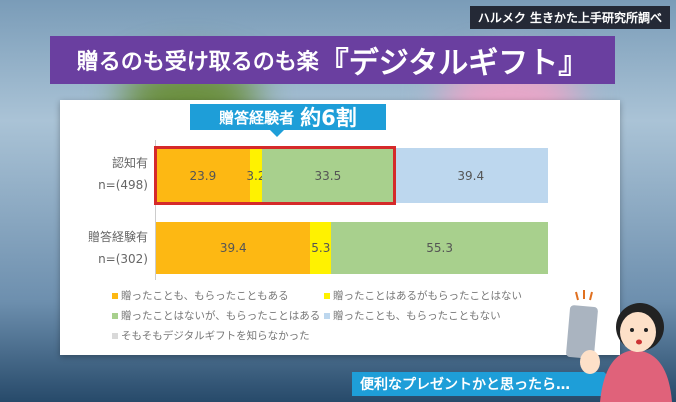  I want to click on bar-segment: 33.5, so click(328, 175).